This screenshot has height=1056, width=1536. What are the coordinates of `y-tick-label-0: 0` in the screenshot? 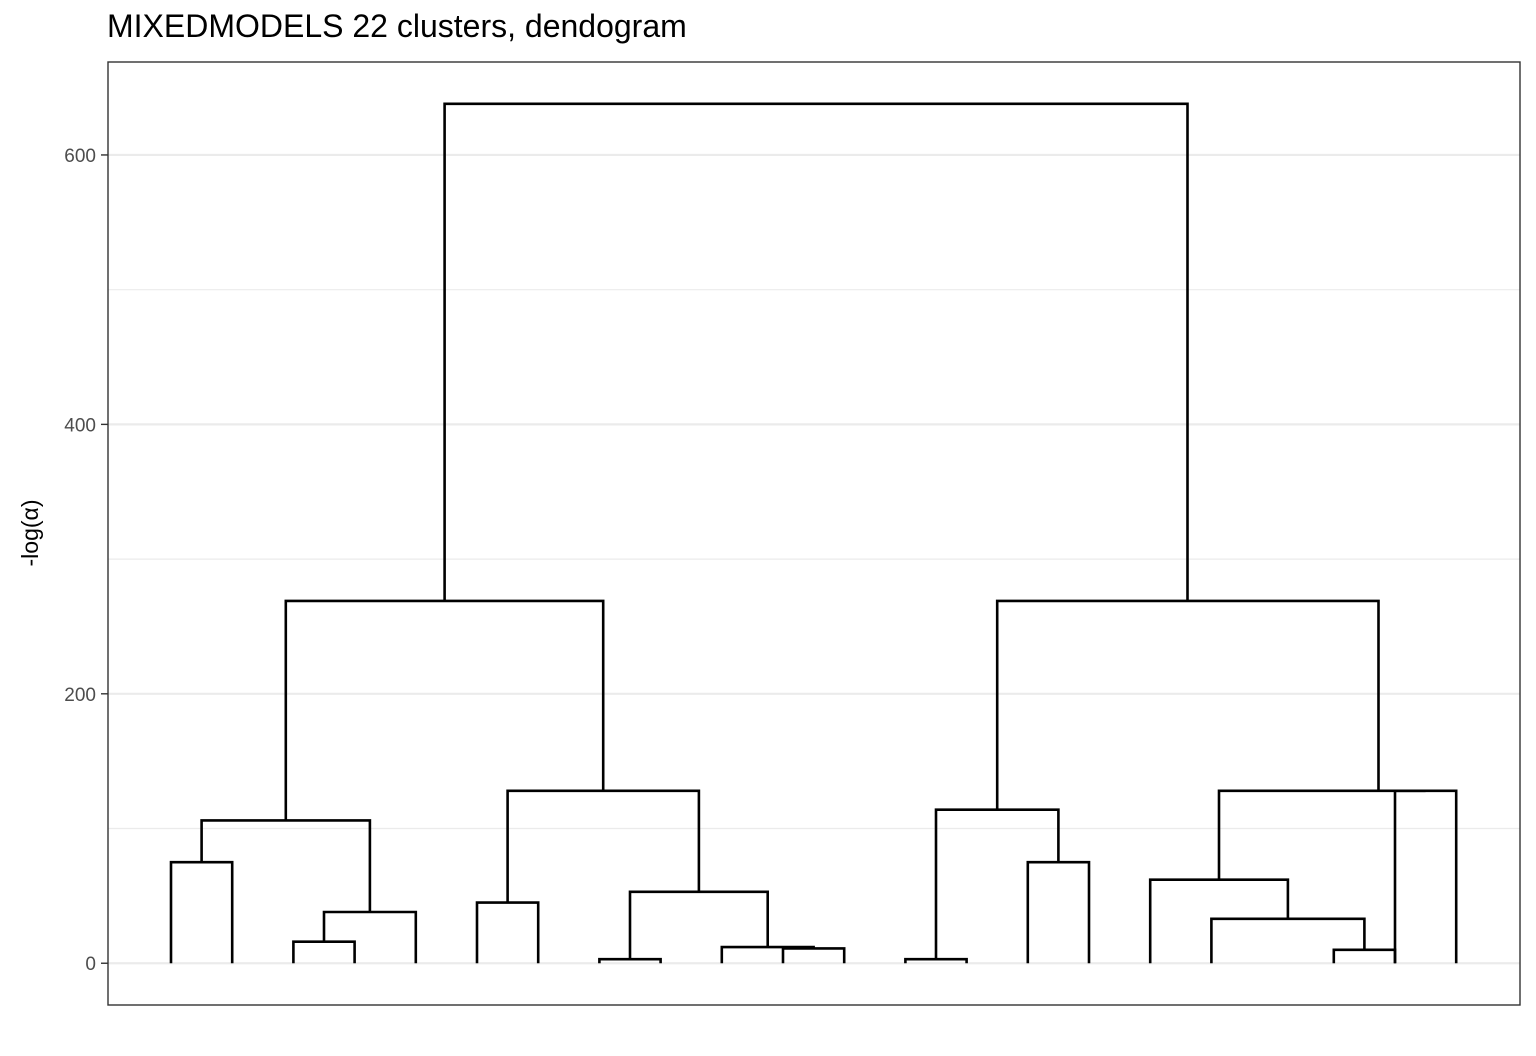 It's located at (90, 964).